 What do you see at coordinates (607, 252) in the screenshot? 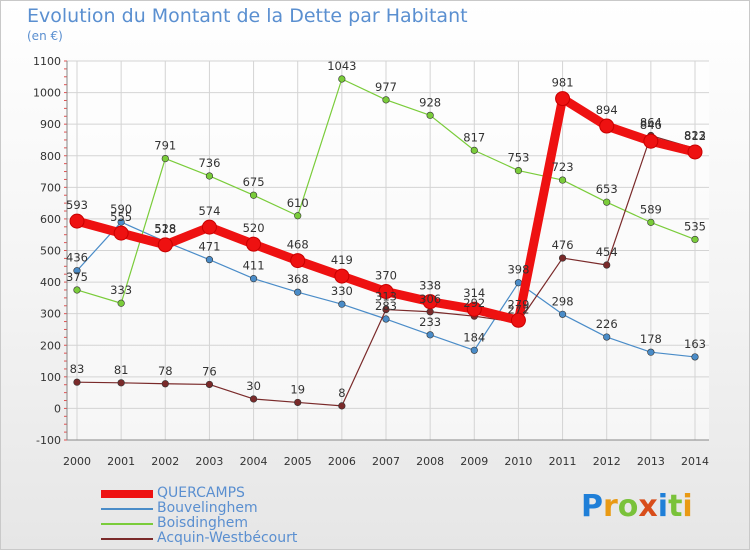
I see `data-label: 454` at bounding box center [607, 252].